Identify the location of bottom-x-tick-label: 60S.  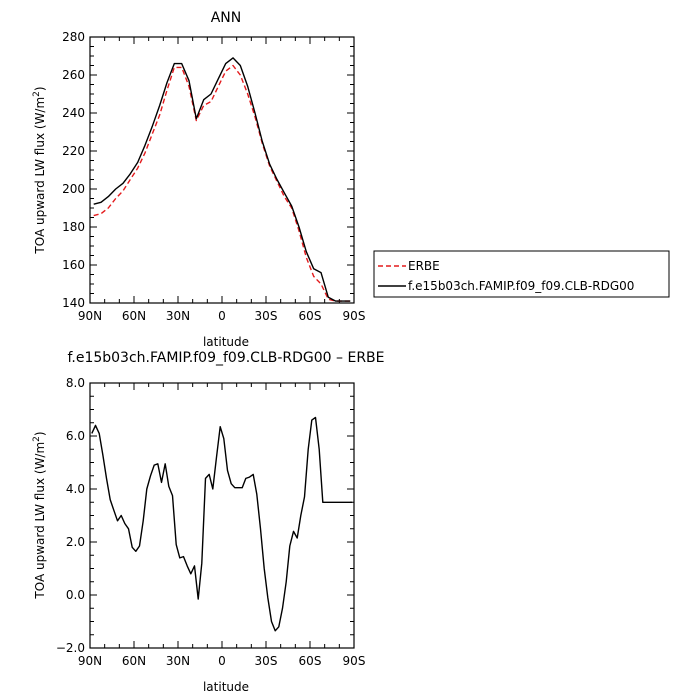
(310, 661).